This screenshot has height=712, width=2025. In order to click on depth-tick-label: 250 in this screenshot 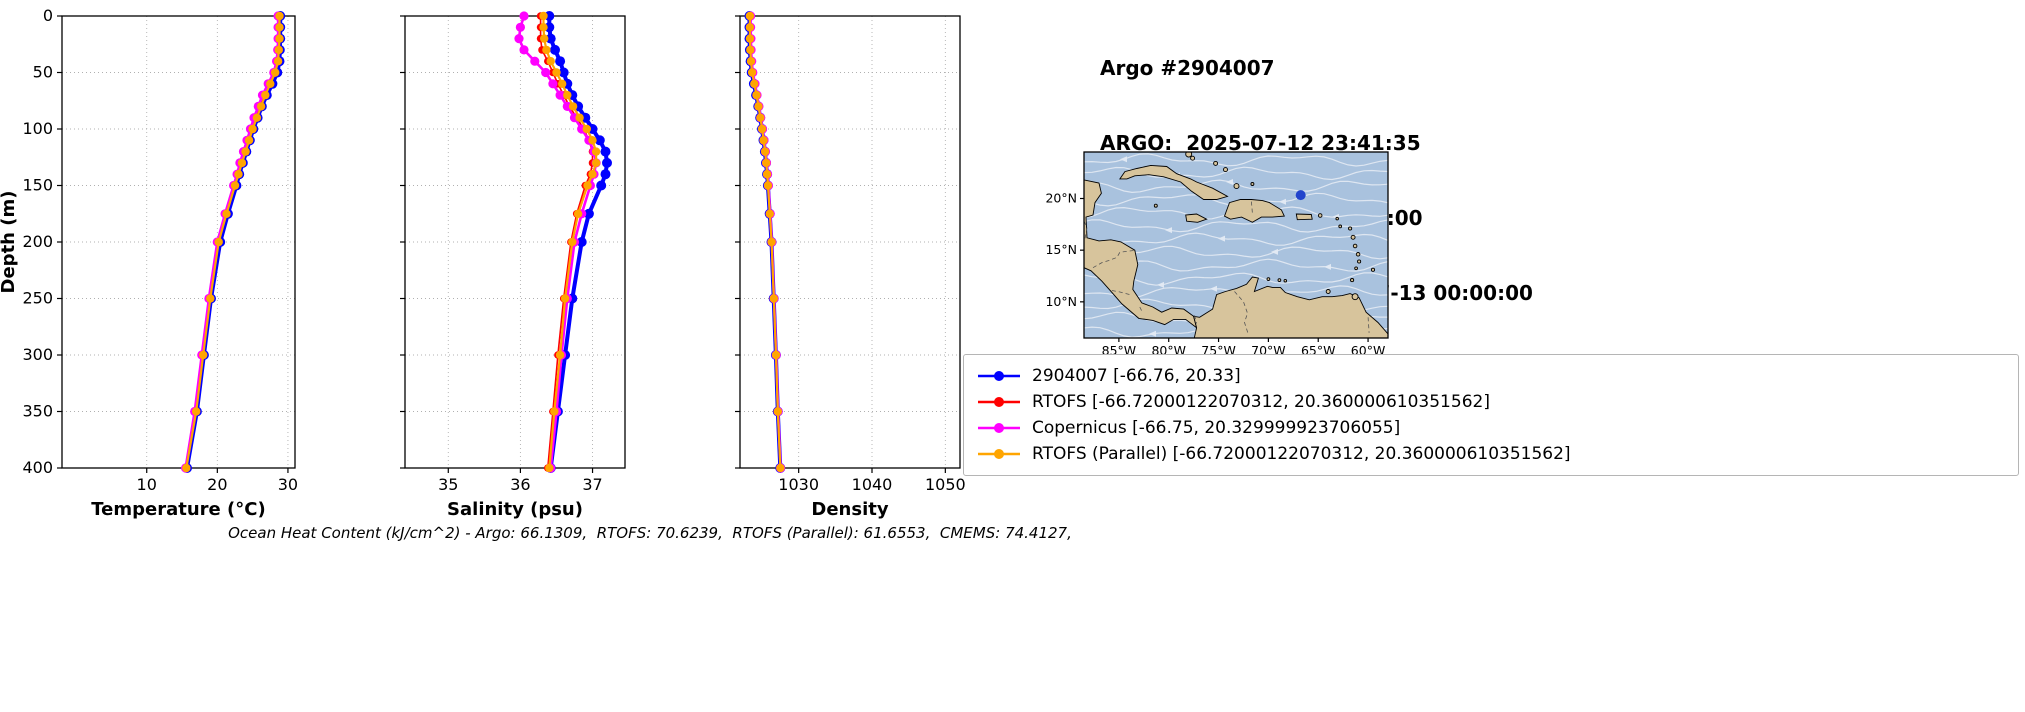, I will do `click(37, 298)`.